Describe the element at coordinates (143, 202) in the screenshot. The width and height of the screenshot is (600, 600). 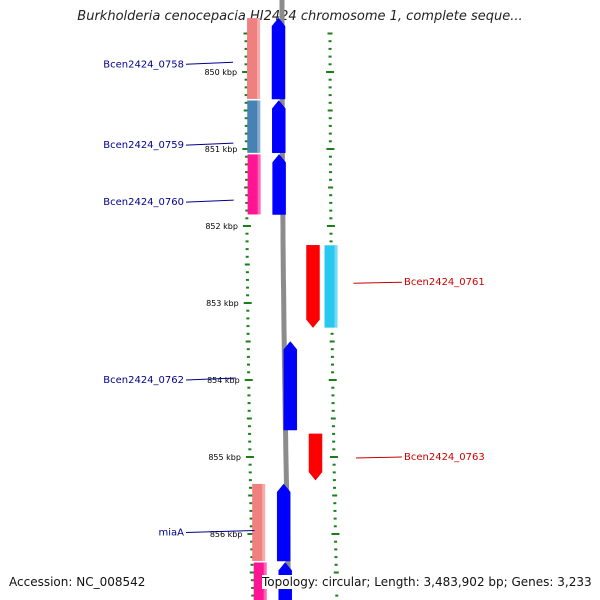
I see `gene-label: Bcen2424_0760` at that location.